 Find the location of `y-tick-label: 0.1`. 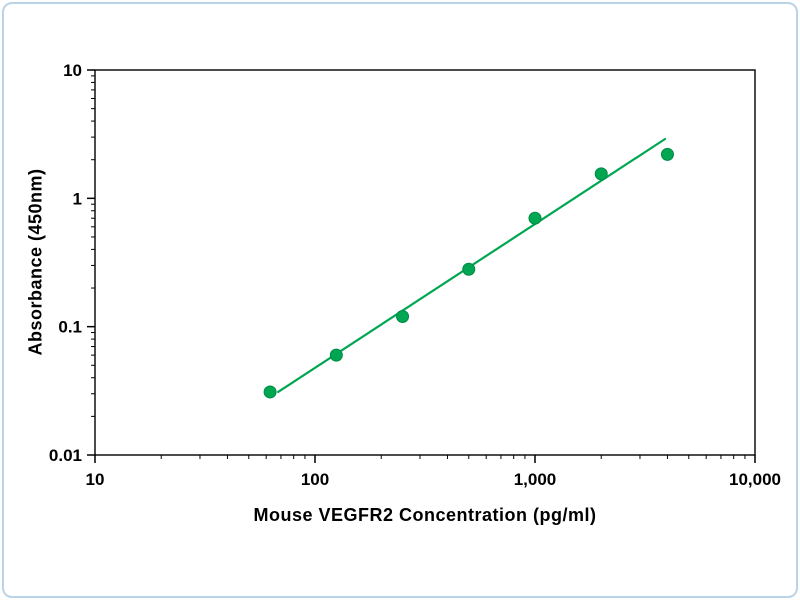

y-tick-label: 0.1 is located at coordinates (70, 327).